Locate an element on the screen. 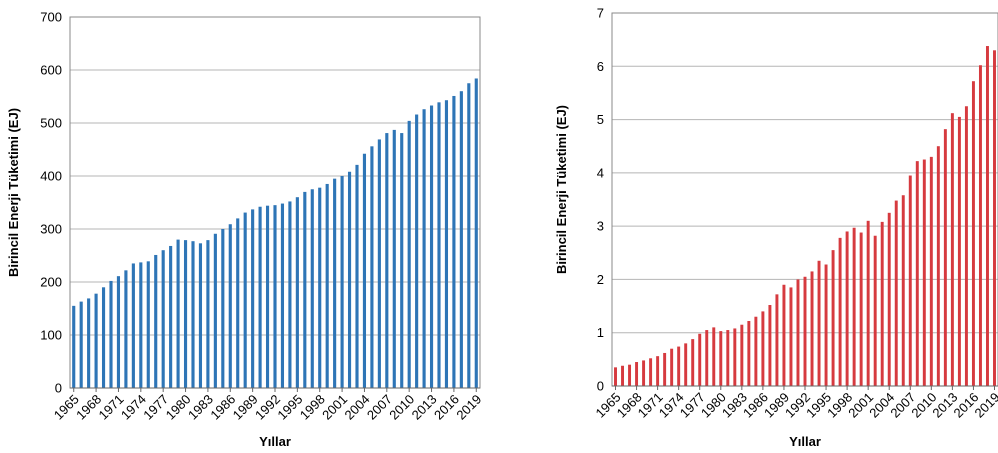  y-tick-label: 1 is located at coordinates (600, 332).